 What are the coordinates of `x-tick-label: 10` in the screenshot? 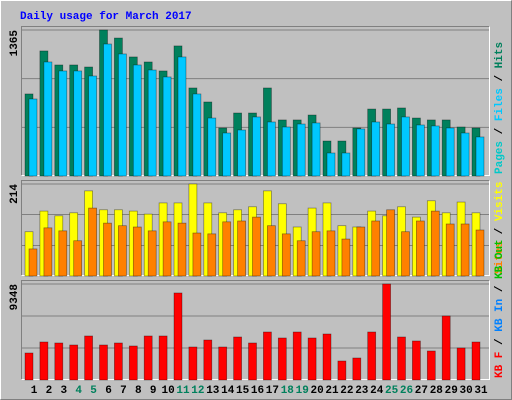 It's located at (167, 391).